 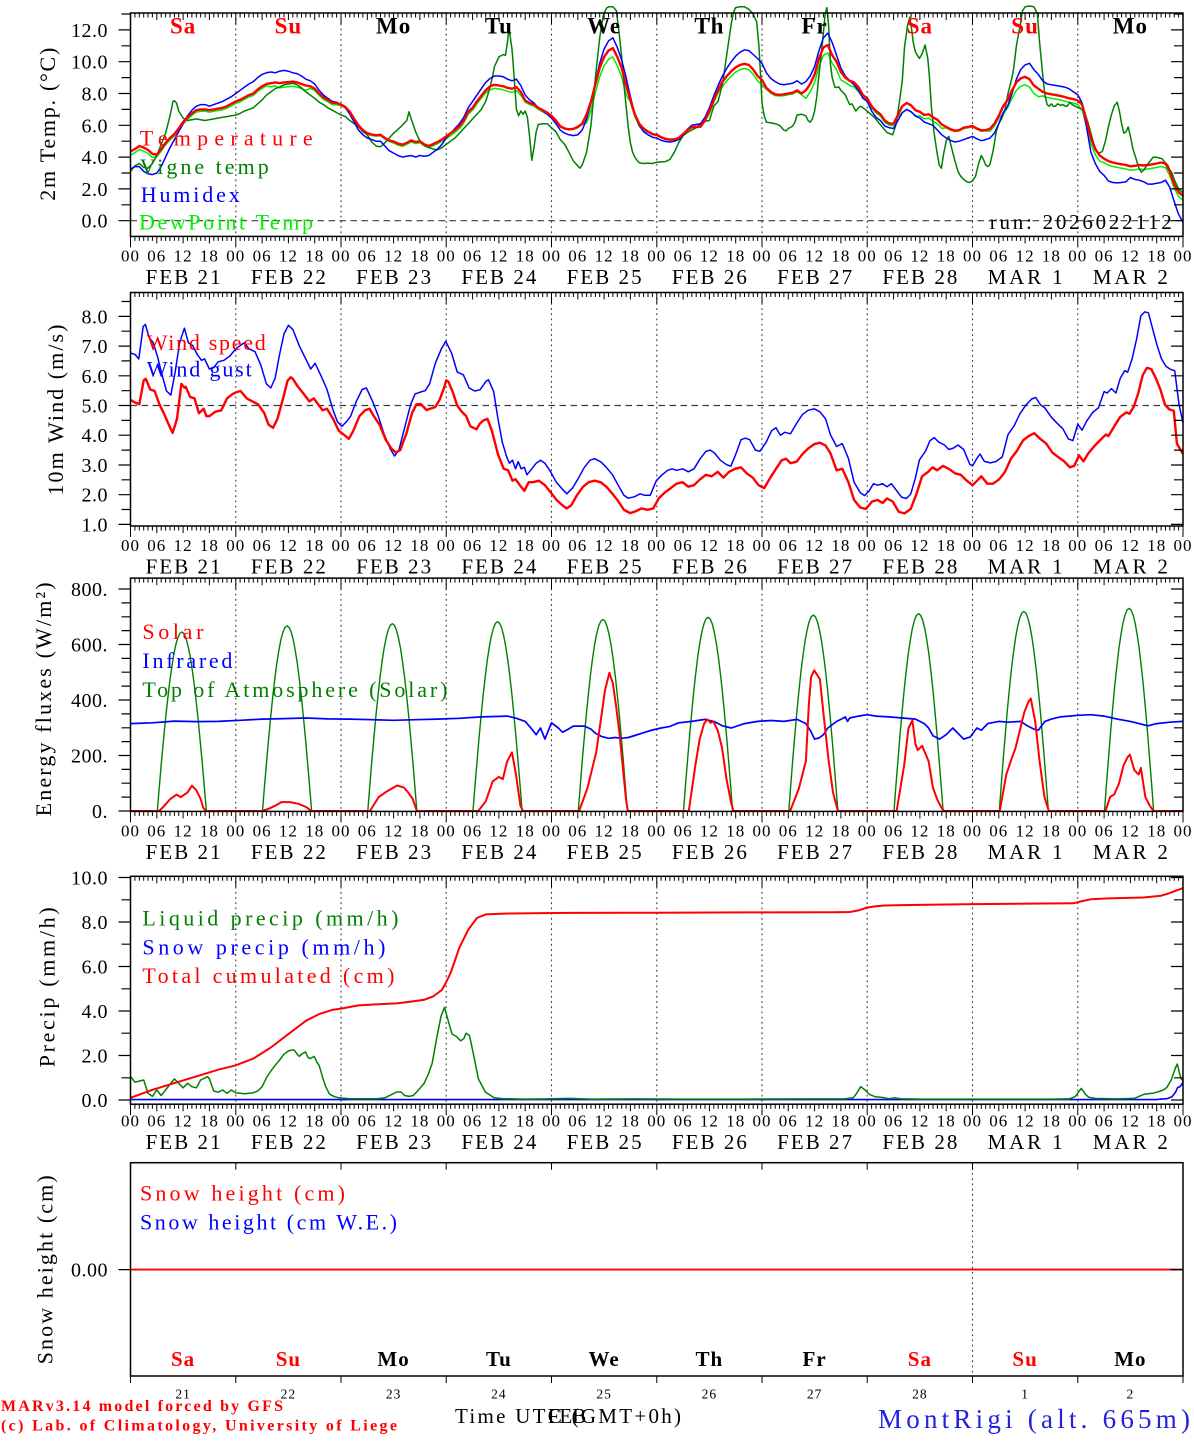 What do you see at coordinates (95, 347) in the screenshot?
I see `svg-text: 7.0` at bounding box center [95, 347].